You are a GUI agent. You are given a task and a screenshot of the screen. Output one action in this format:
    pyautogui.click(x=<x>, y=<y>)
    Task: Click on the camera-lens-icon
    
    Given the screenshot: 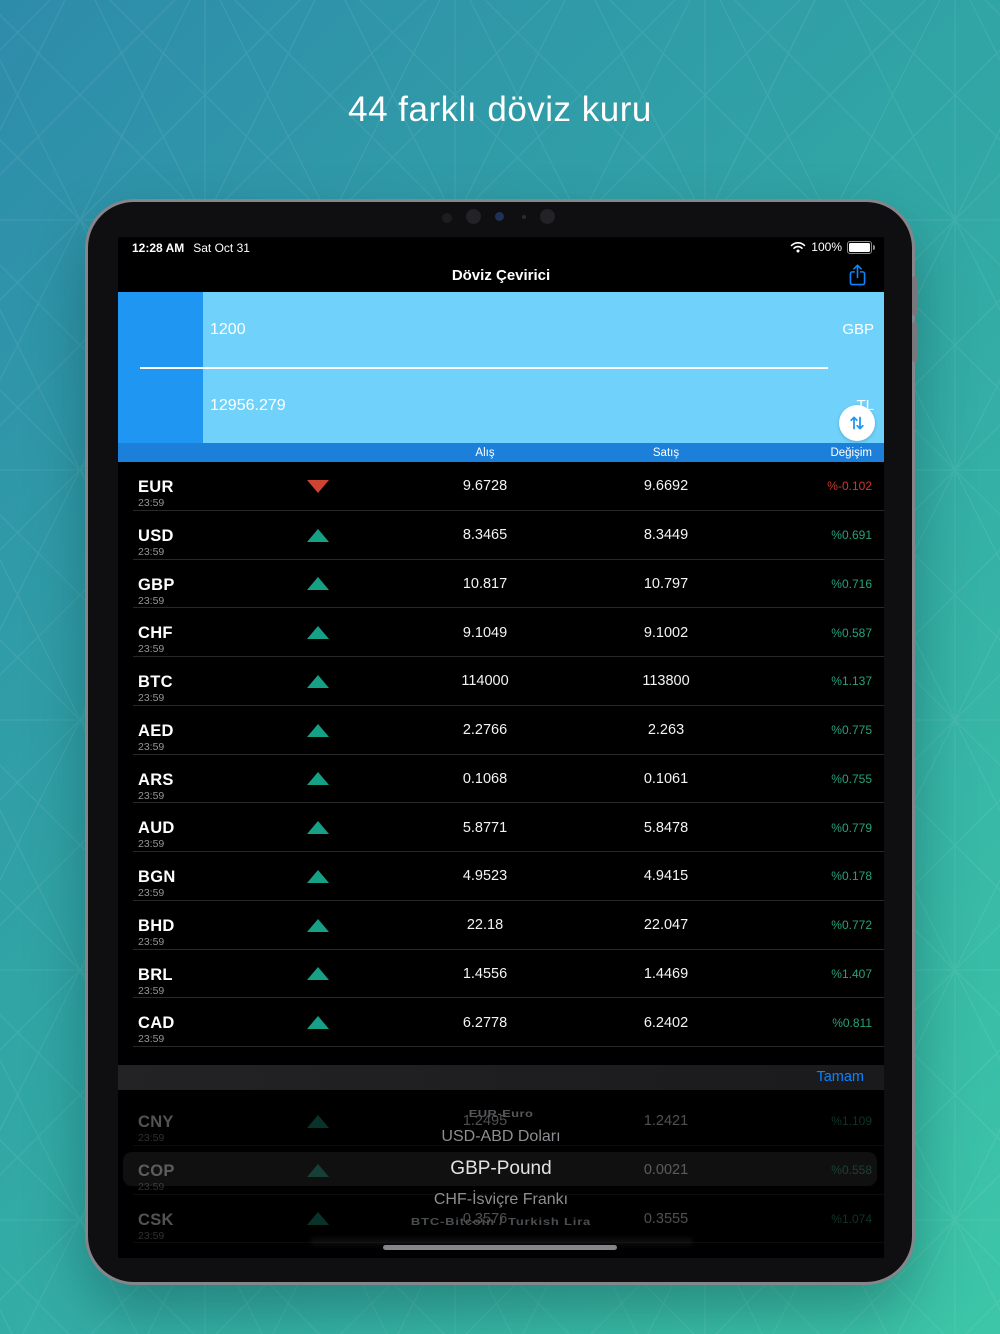 What is the action you would take?
    pyautogui.click(x=499, y=216)
    